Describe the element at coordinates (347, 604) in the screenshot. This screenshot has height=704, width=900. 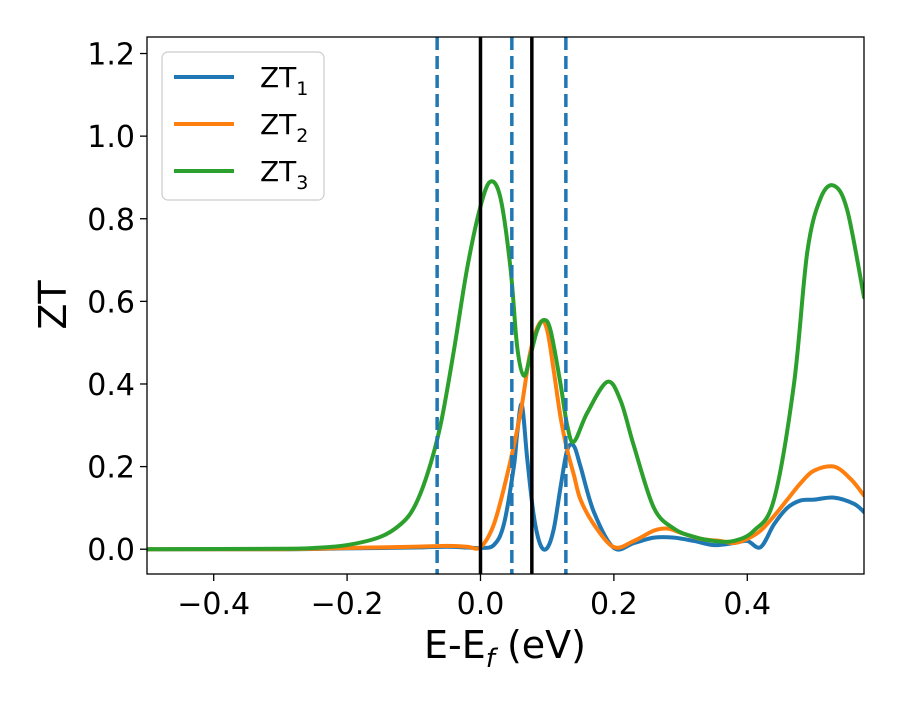
I see `x-tick-label: −0.2` at that location.